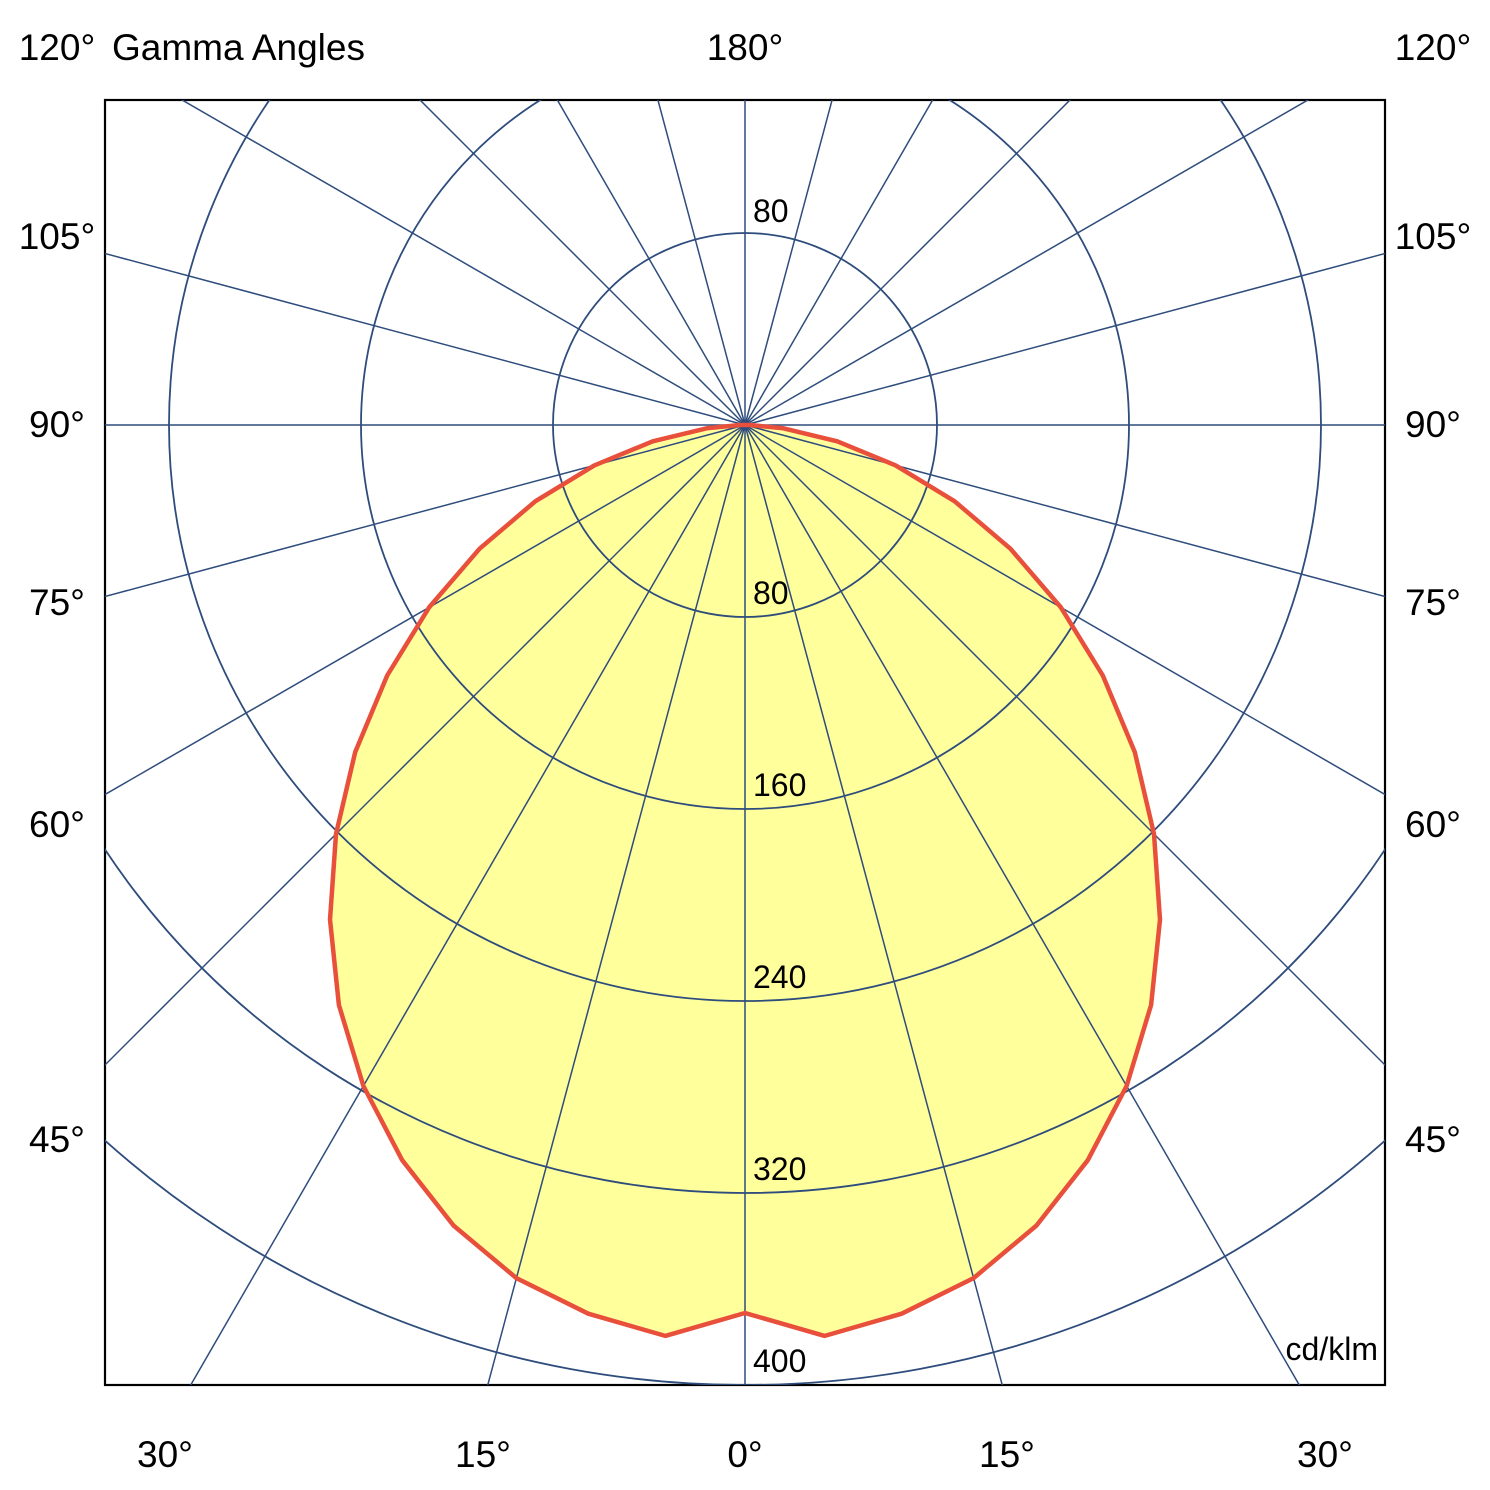  Describe the element at coordinates (745, 47) in the screenshot. I see `top-angle-label: 180°` at that location.